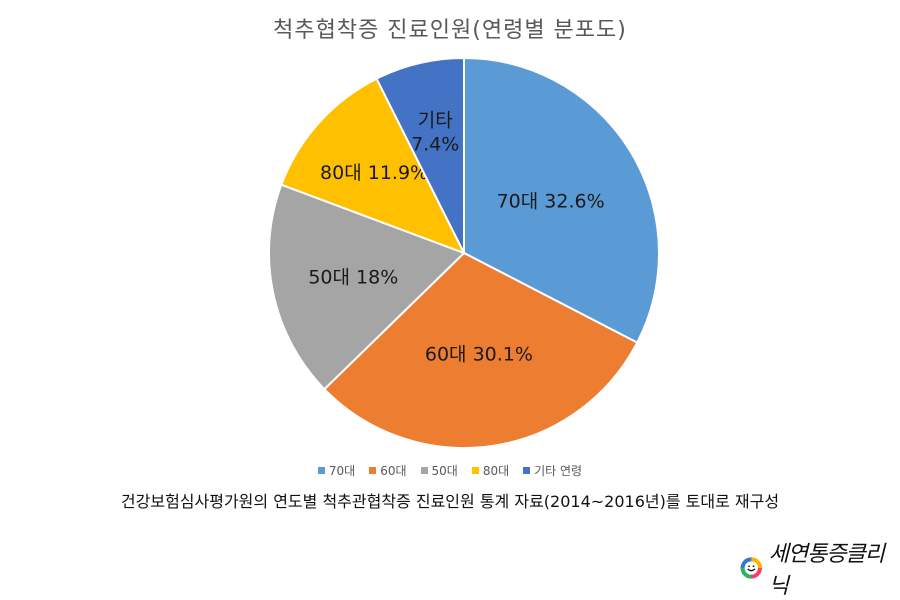  Describe the element at coordinates (342, 471) in the screenshot. I see `legend-label-70: 70대` at that location.